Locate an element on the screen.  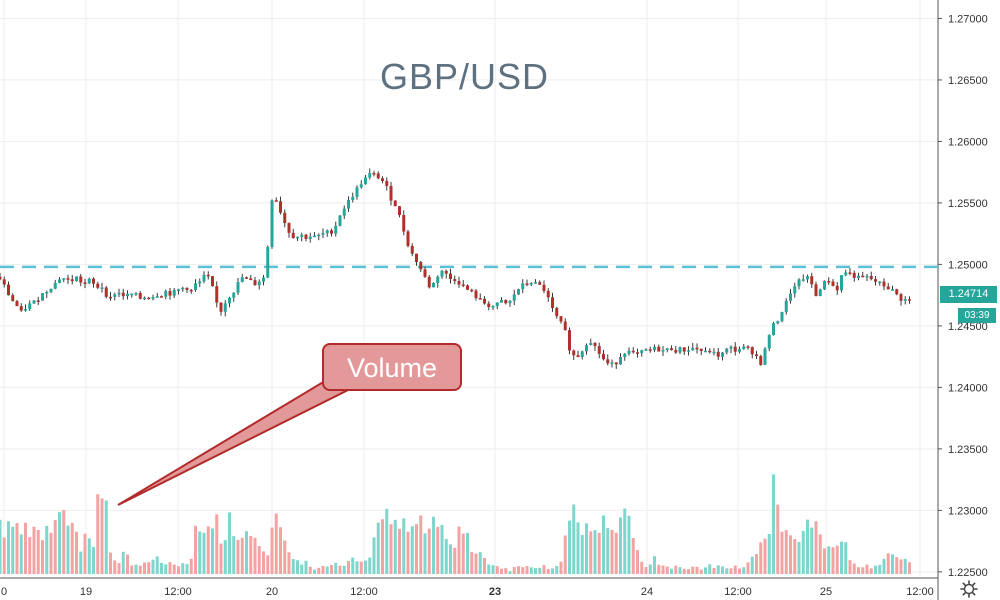
y-tick-label: 1.25000 is located at coordinates (968, 265).